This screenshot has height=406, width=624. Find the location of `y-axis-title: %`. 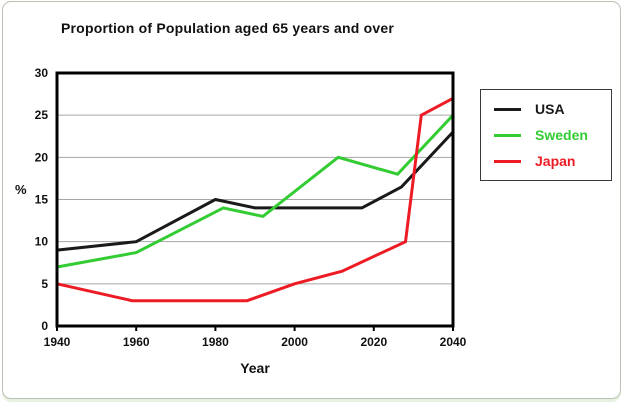

y-axis-title: % is located at coordinates (21, 189).